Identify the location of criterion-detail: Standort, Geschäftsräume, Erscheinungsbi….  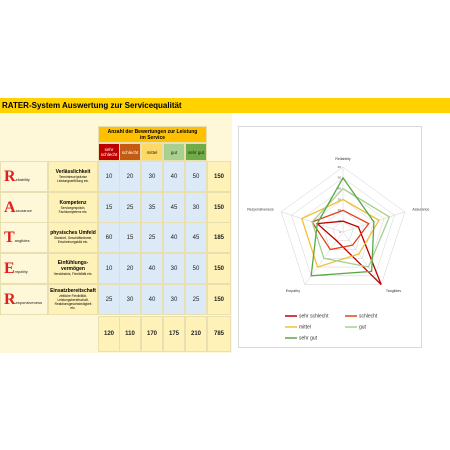
(73, 240).